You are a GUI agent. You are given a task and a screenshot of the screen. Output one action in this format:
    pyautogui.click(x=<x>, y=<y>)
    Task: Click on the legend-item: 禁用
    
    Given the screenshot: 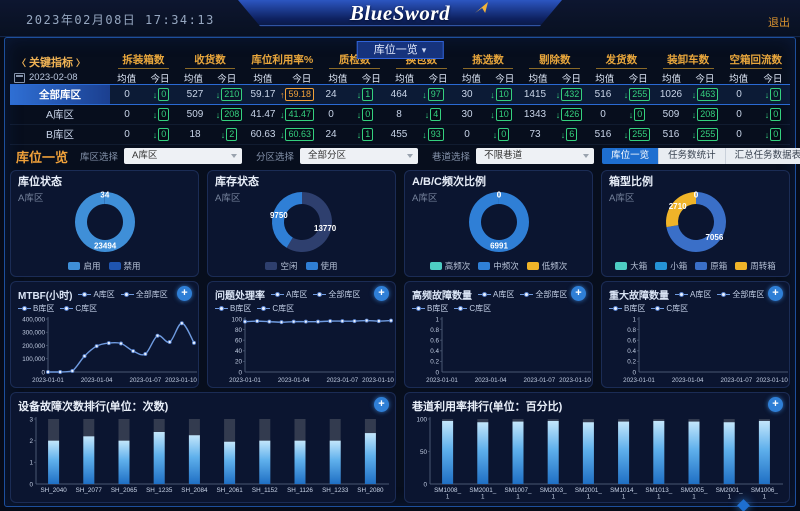 What is the action you would take?
    pyautogui.click(x=124, y=266)
    